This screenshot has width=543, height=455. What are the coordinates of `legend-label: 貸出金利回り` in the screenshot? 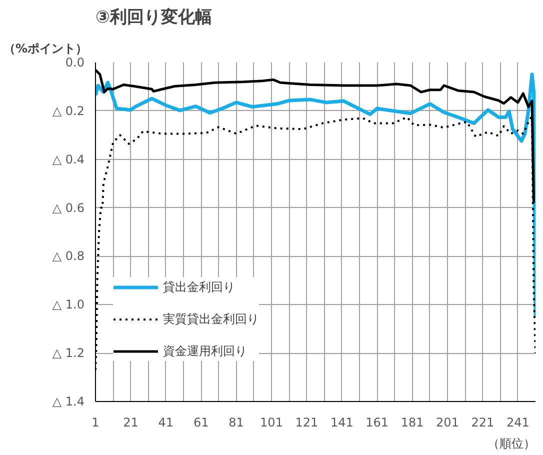 It's located at (199, 287).